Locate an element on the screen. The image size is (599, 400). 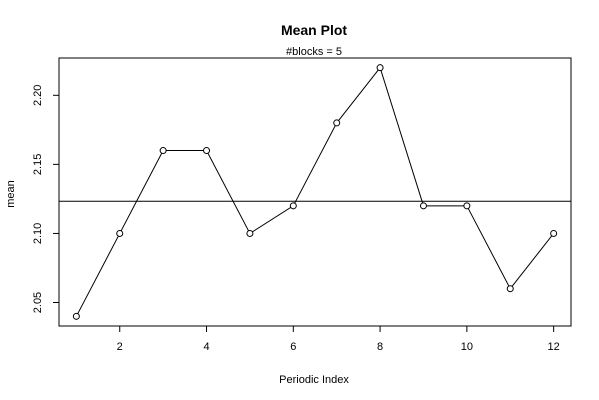
y-tick-label: 2.20 is located at coordinates (38, 95).